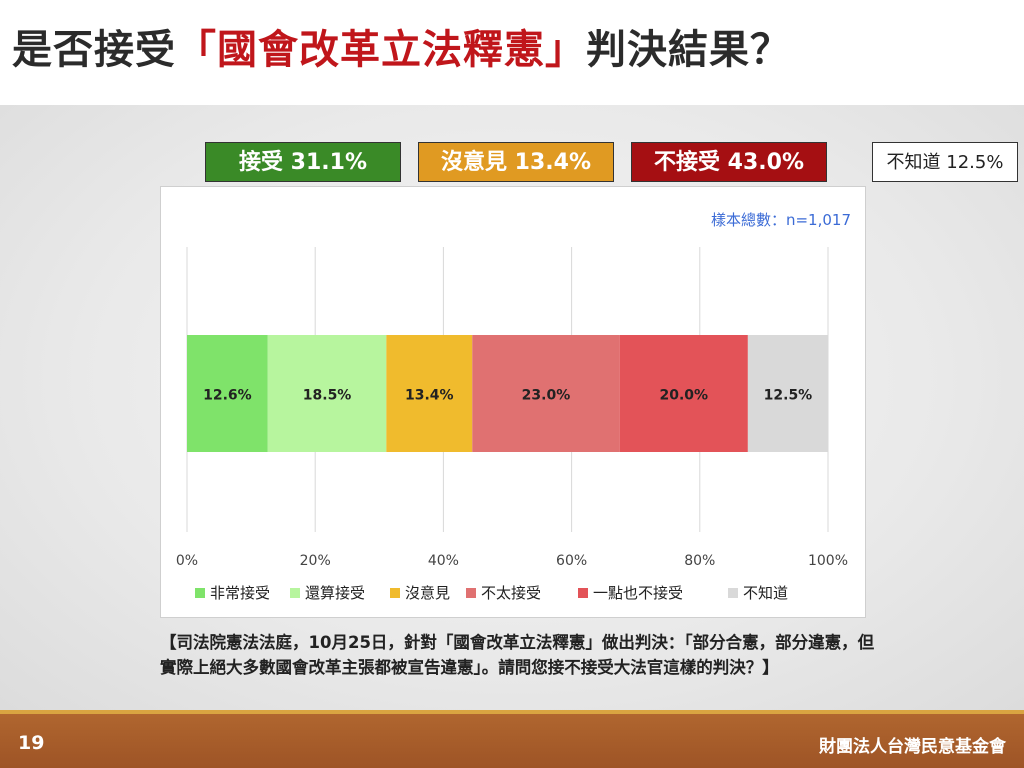  I want to click on summary-no-opinion: 沒意見 13.4%, so click(516, 162).